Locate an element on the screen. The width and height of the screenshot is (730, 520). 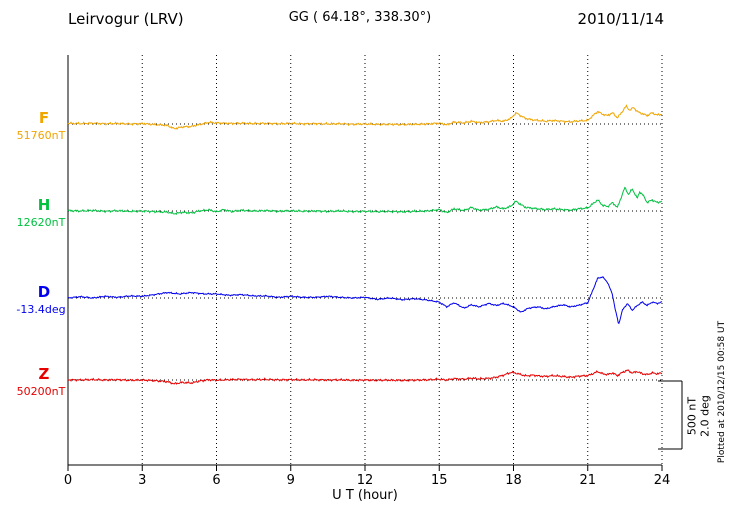
x-axis-tick-label: 6 is located at coordinates (216, 480).